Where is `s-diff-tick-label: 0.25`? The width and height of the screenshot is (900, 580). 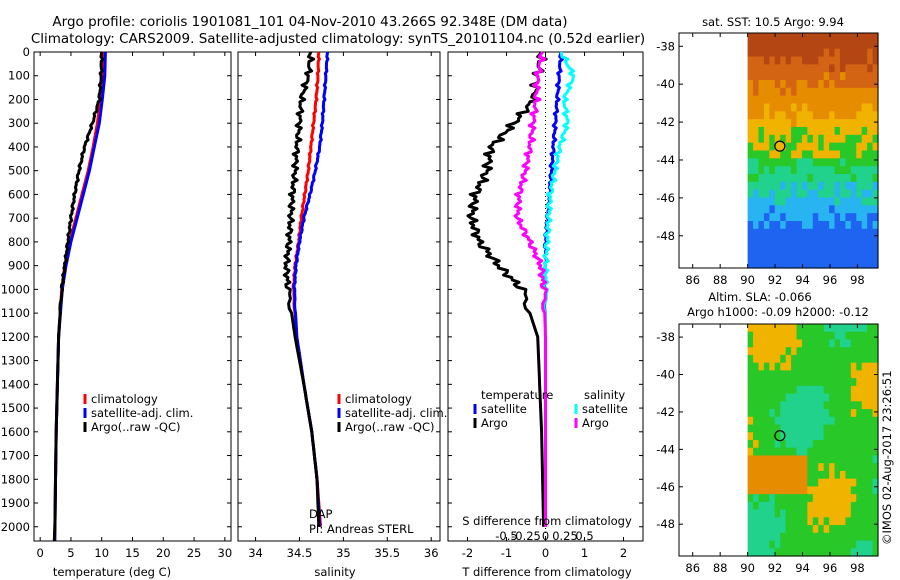
s-diff-tick-label: 0.25 is located at coordinates (565, 536).